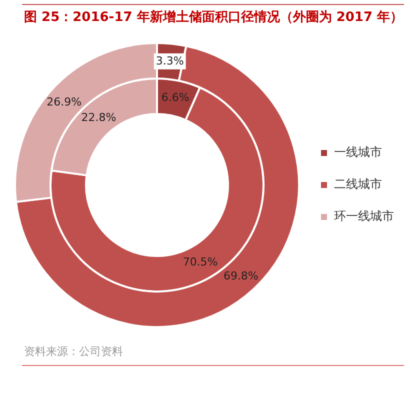  What do you see at coordinates (175, 97) in the screenshot?
I see `data-label: 6.6%` at bounding box center [175, 97].